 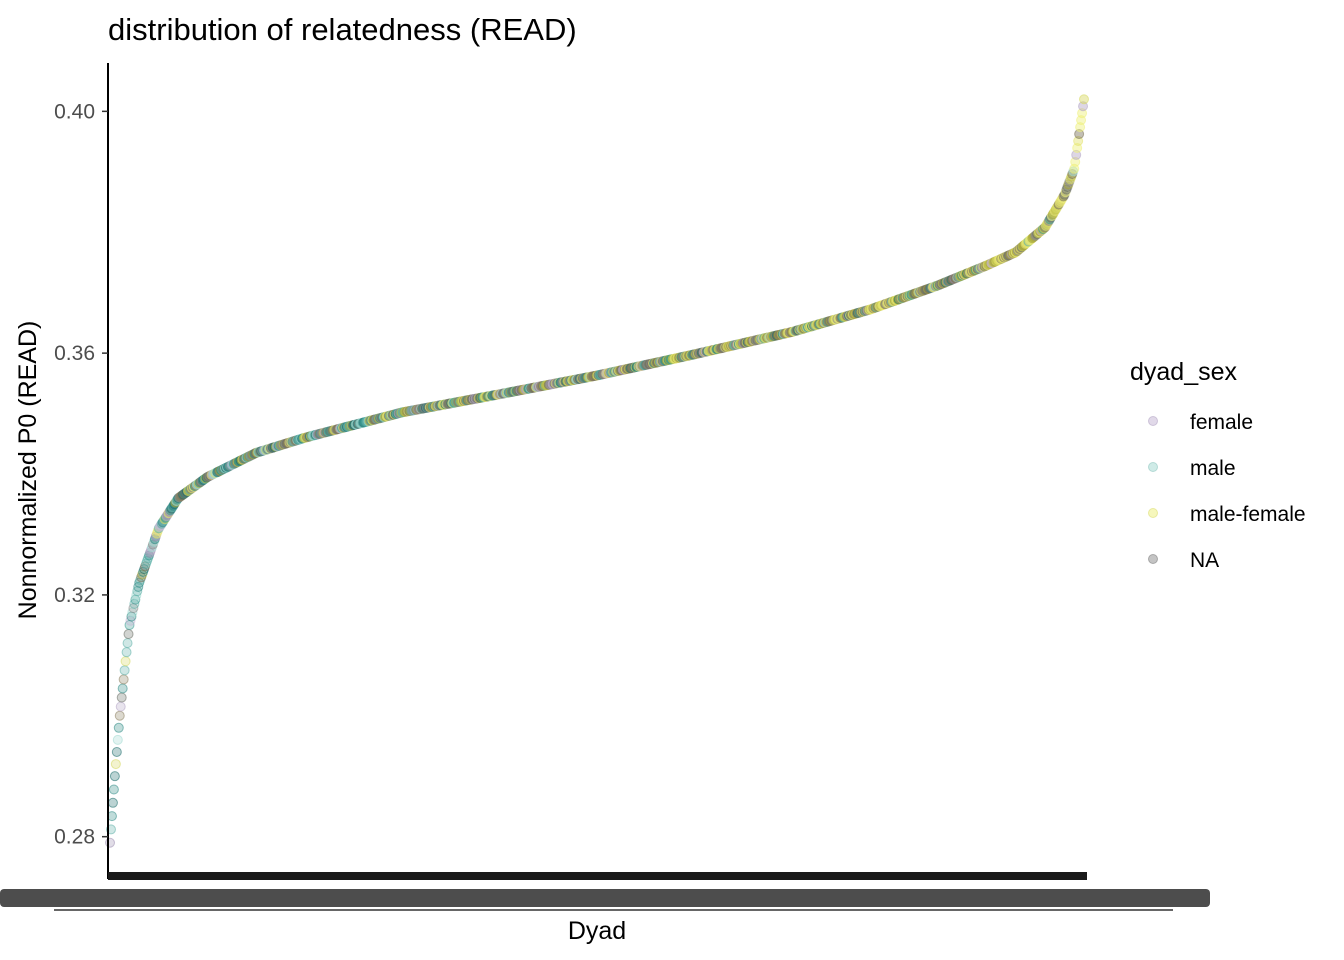 What do you see at coordinates (342, 29) in the screenshot?
I see `chart-title: distribution of relatedness (READ)` at bounding box center [342, 29].